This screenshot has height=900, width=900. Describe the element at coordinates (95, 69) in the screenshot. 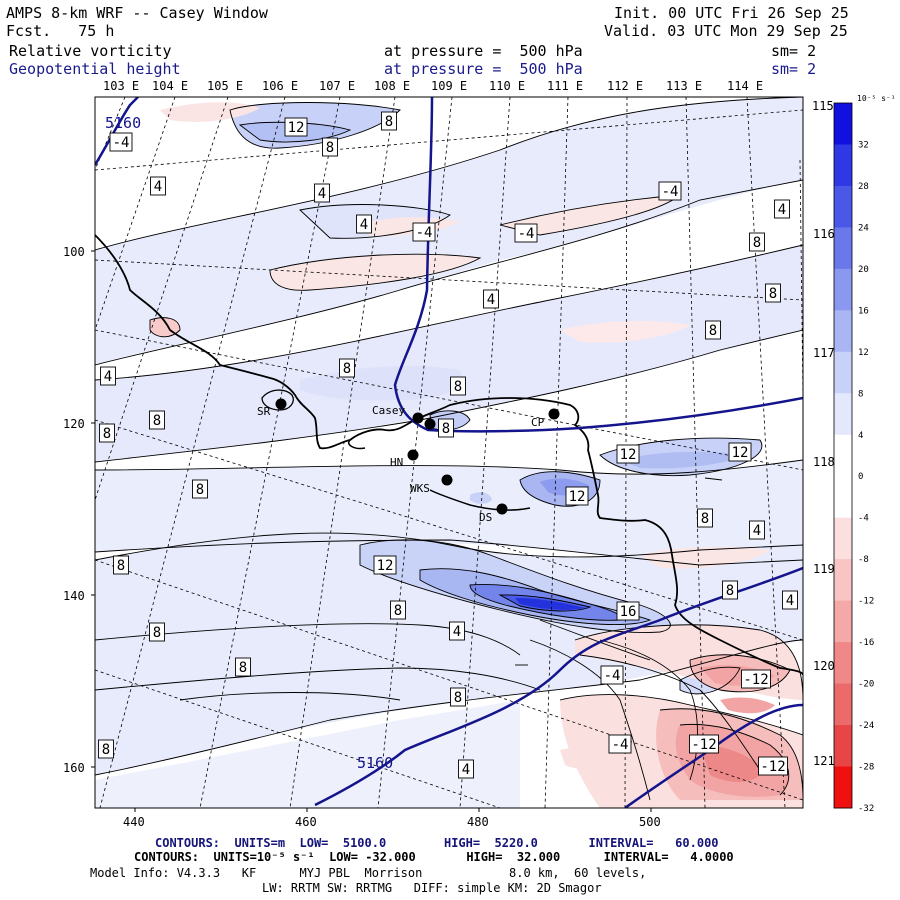

I see `field2-name: Geopotential height` at that location.